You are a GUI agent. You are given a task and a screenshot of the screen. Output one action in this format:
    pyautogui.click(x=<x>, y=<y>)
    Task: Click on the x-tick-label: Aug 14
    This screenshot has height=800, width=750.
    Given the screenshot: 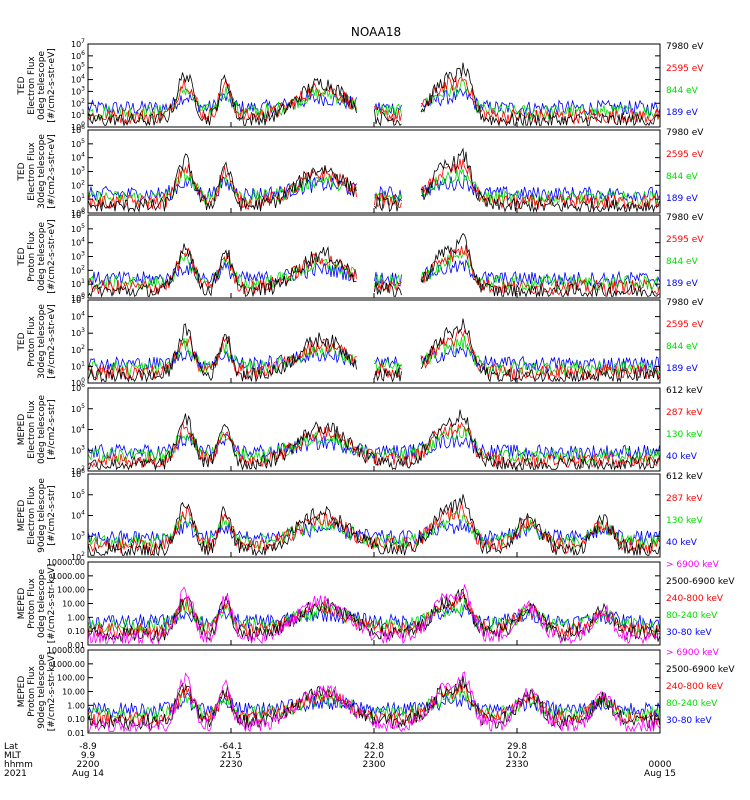 What is the action you would take?
    pyautogui.click(x=88, y=774)
    